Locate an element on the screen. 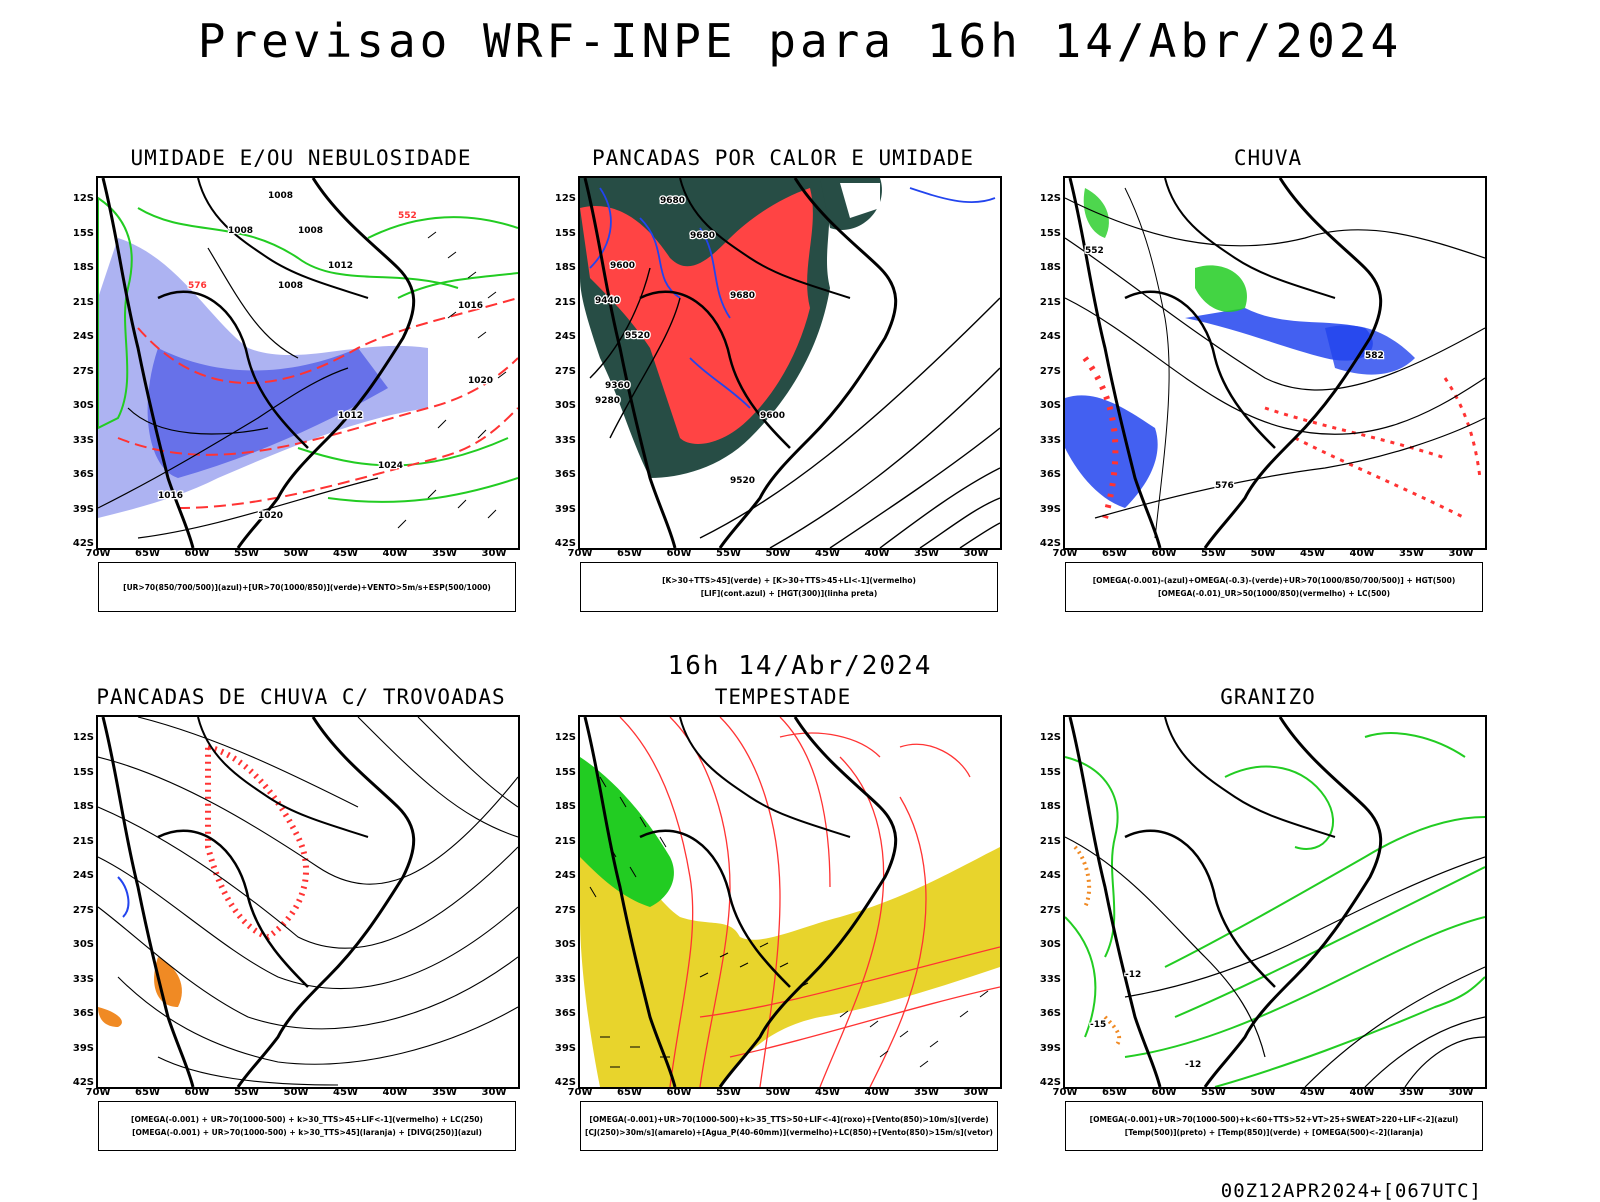 The height and width of the screenshot is (1202, 1600). omega500-area is located at coordinates (1097, 947).